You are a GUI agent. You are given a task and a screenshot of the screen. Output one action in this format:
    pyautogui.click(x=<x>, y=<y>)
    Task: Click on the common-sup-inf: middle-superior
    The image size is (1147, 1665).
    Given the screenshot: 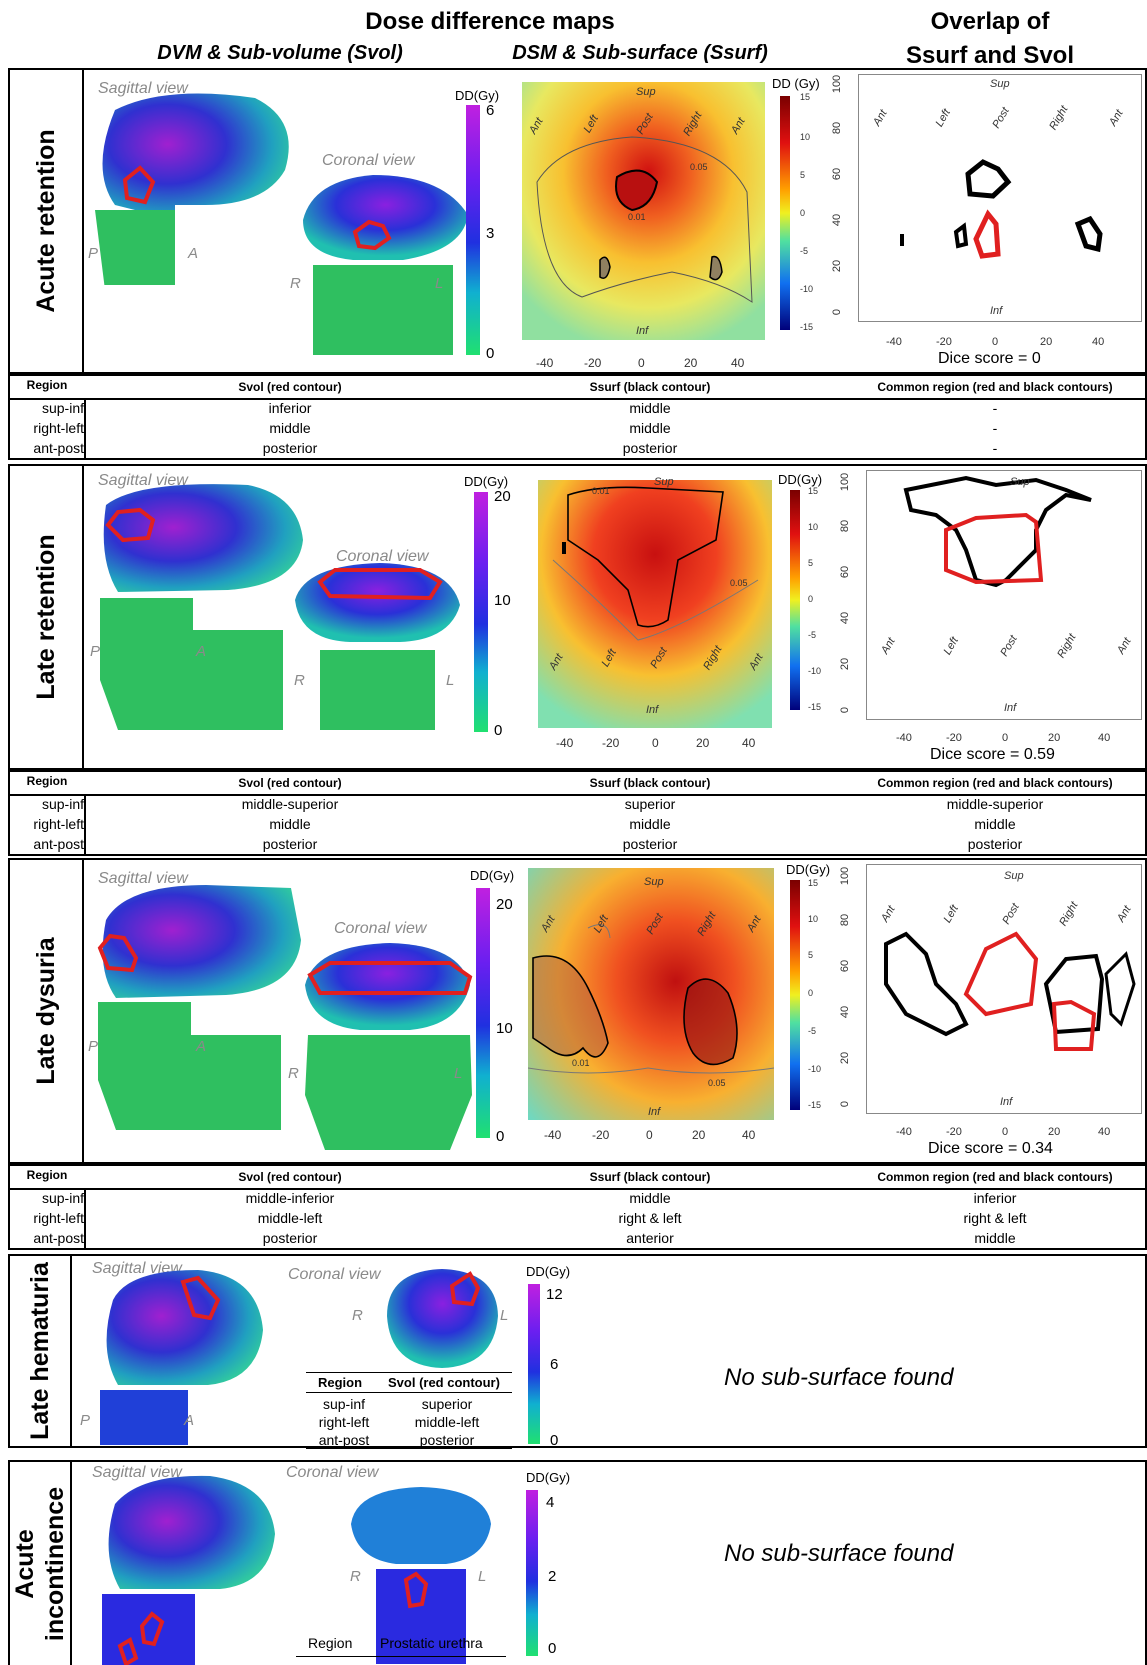 What is the action you would take?
    pyautogui.click(x=995, y=804)
    